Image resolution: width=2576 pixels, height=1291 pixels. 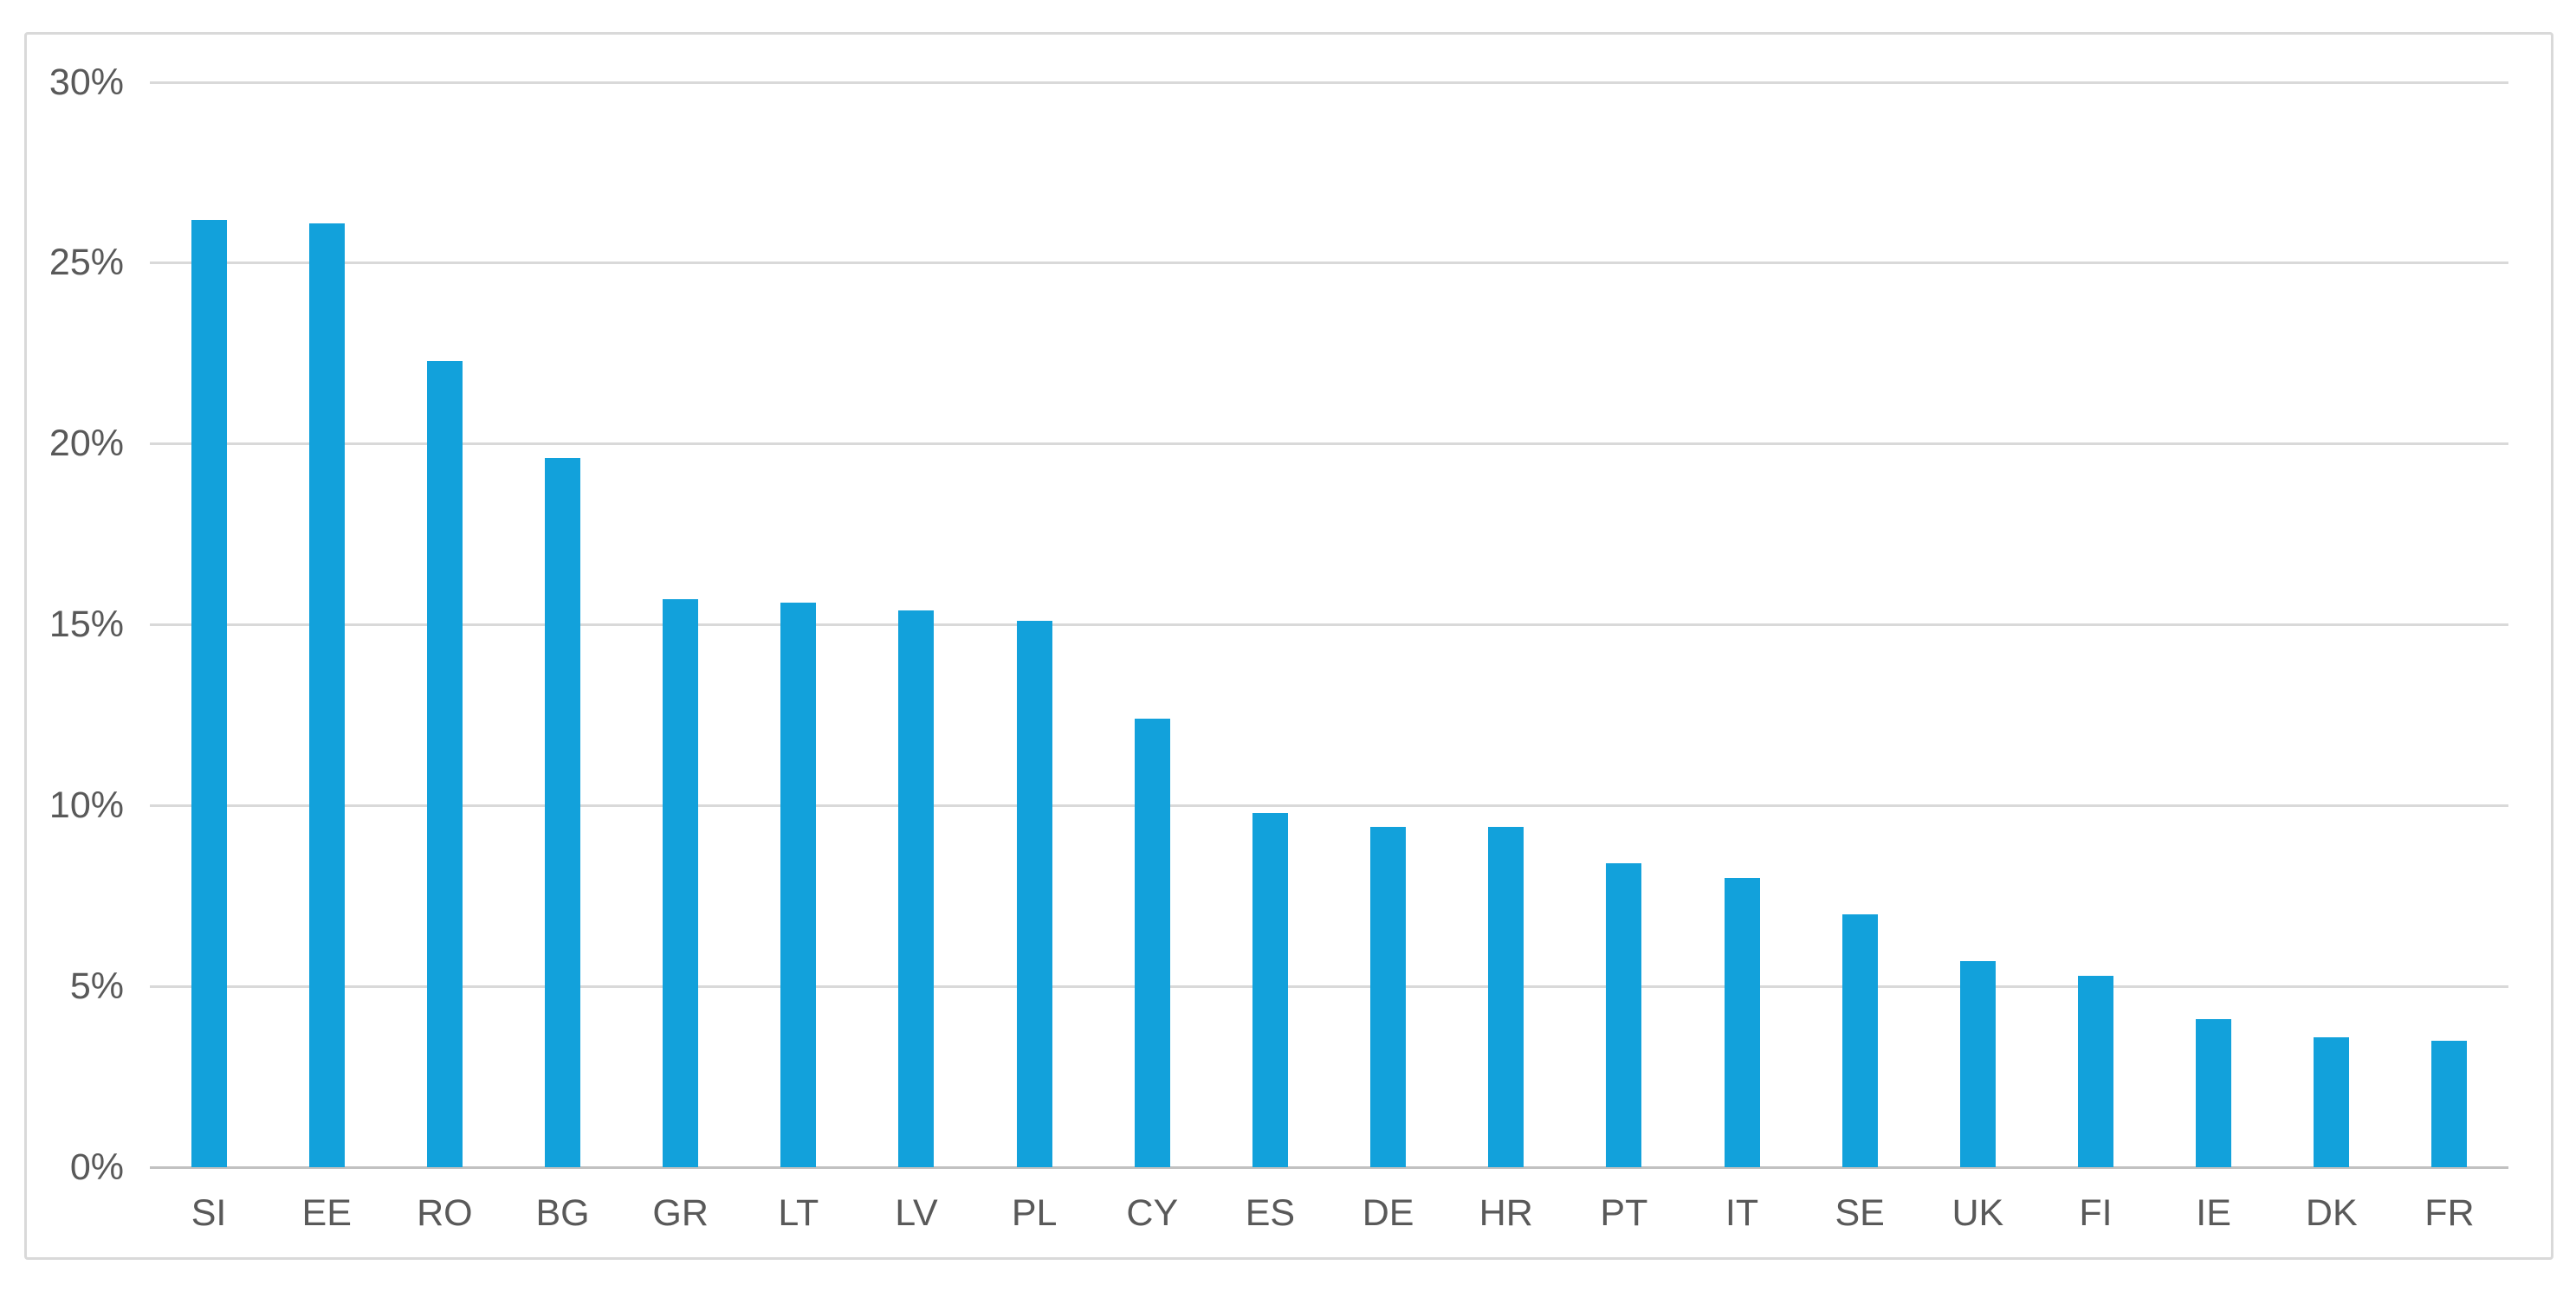 I want to click on bar-hr, so click(x=1506, y=997).